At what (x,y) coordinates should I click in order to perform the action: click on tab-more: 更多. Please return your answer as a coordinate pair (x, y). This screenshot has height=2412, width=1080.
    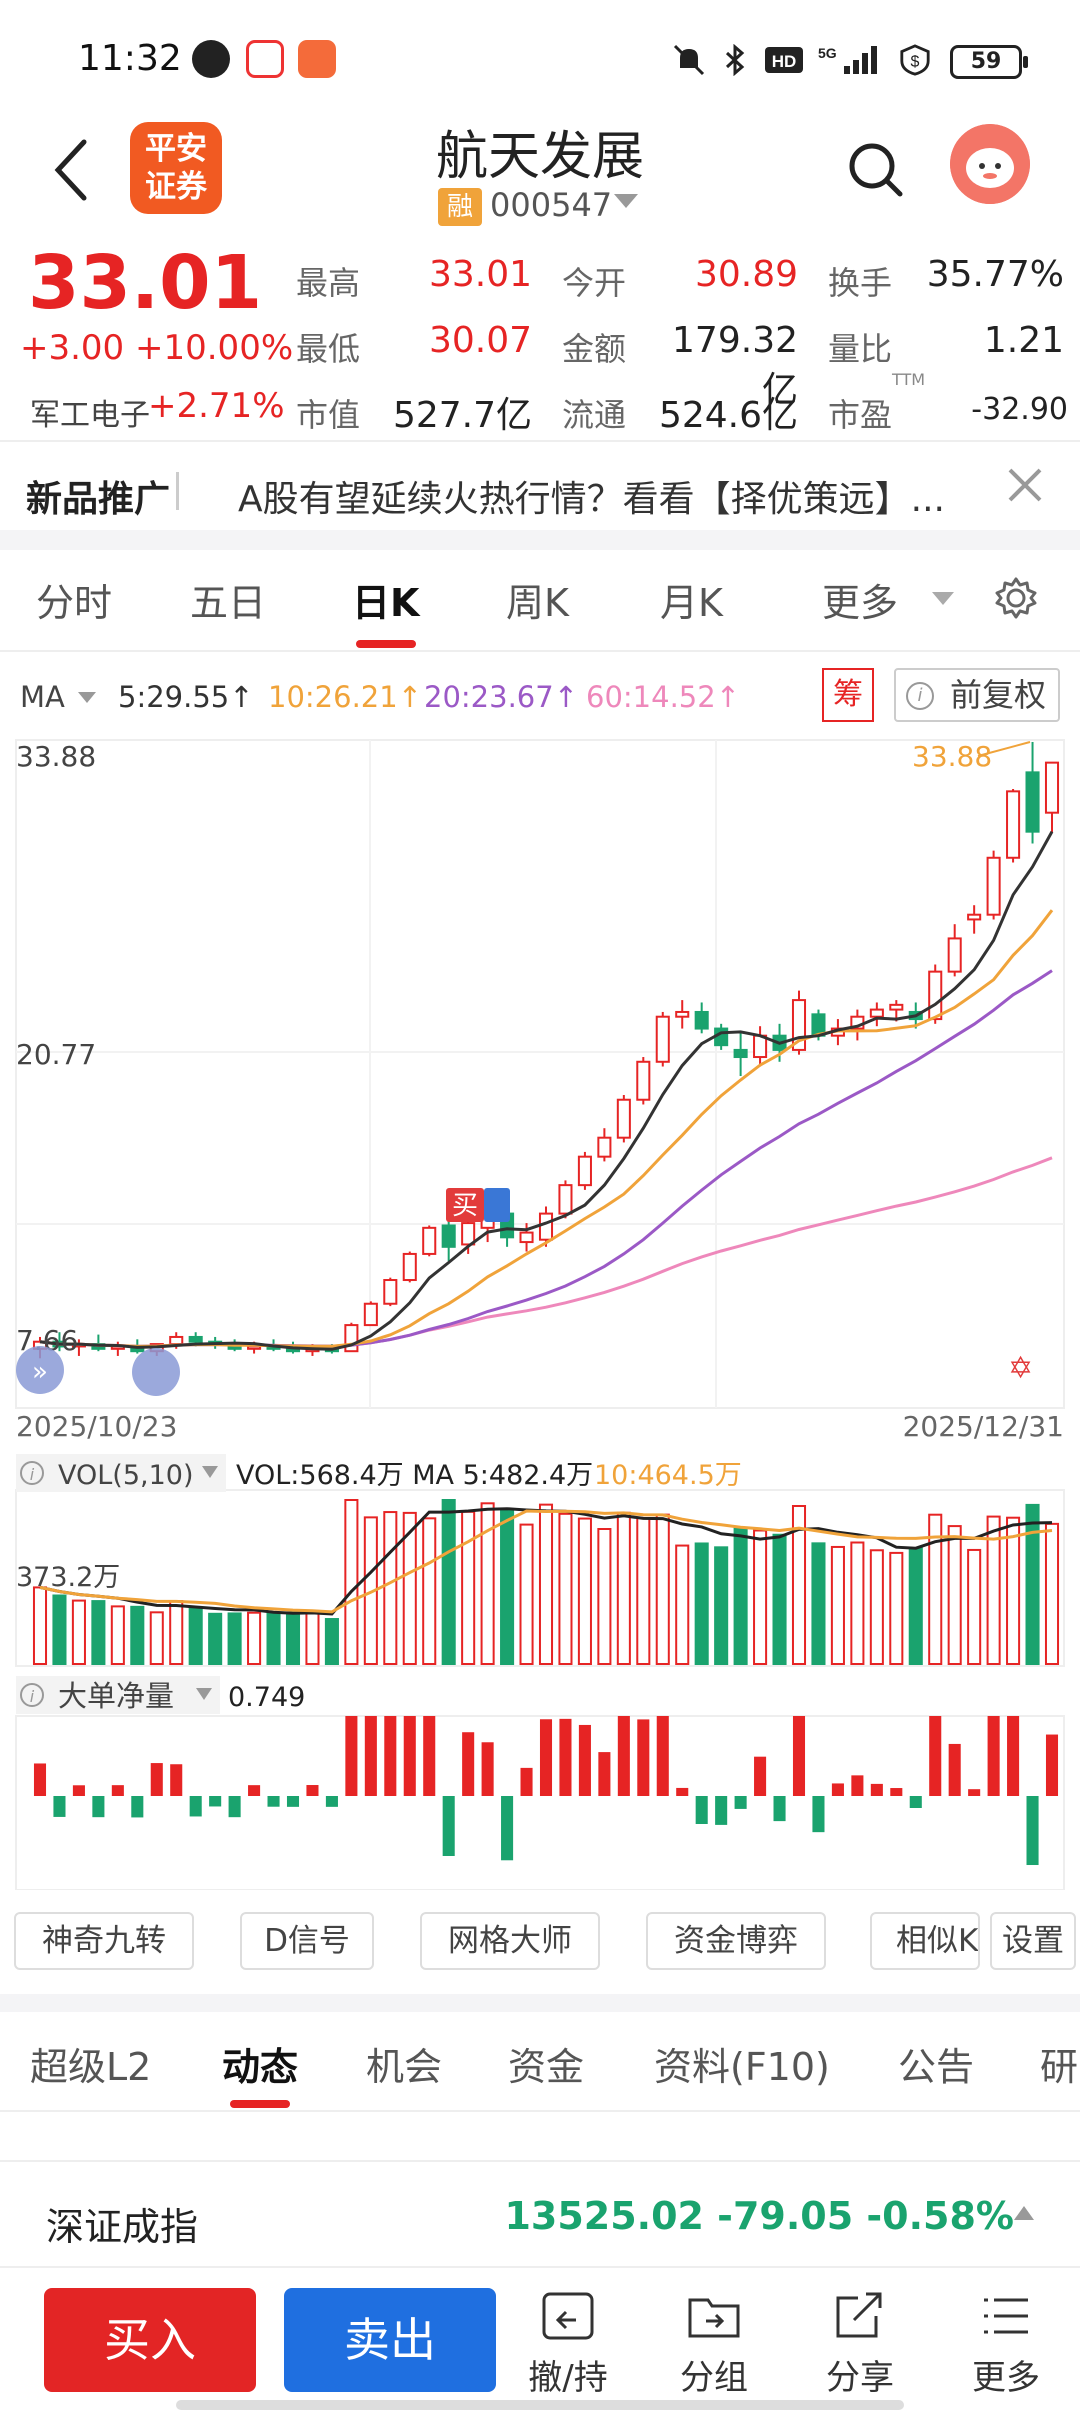
    Looking at the image, I should click on (860, 603).